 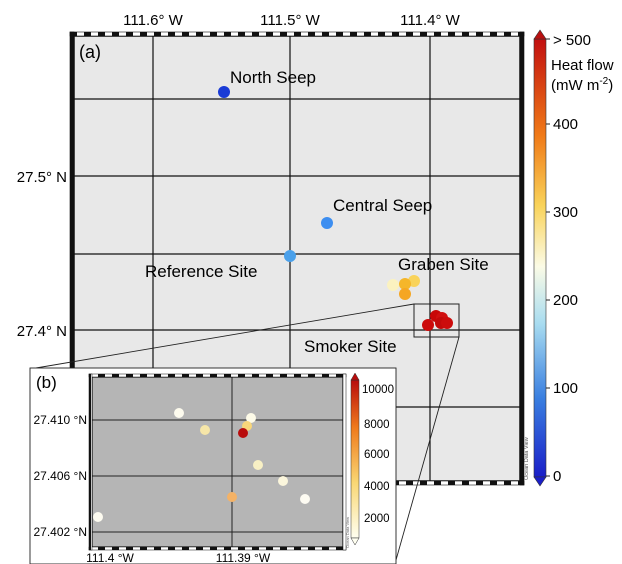 What do you see at coordinates (90, 462) in the screenshot?
I see `inset-frame-left` at bounding box center [90, 462].